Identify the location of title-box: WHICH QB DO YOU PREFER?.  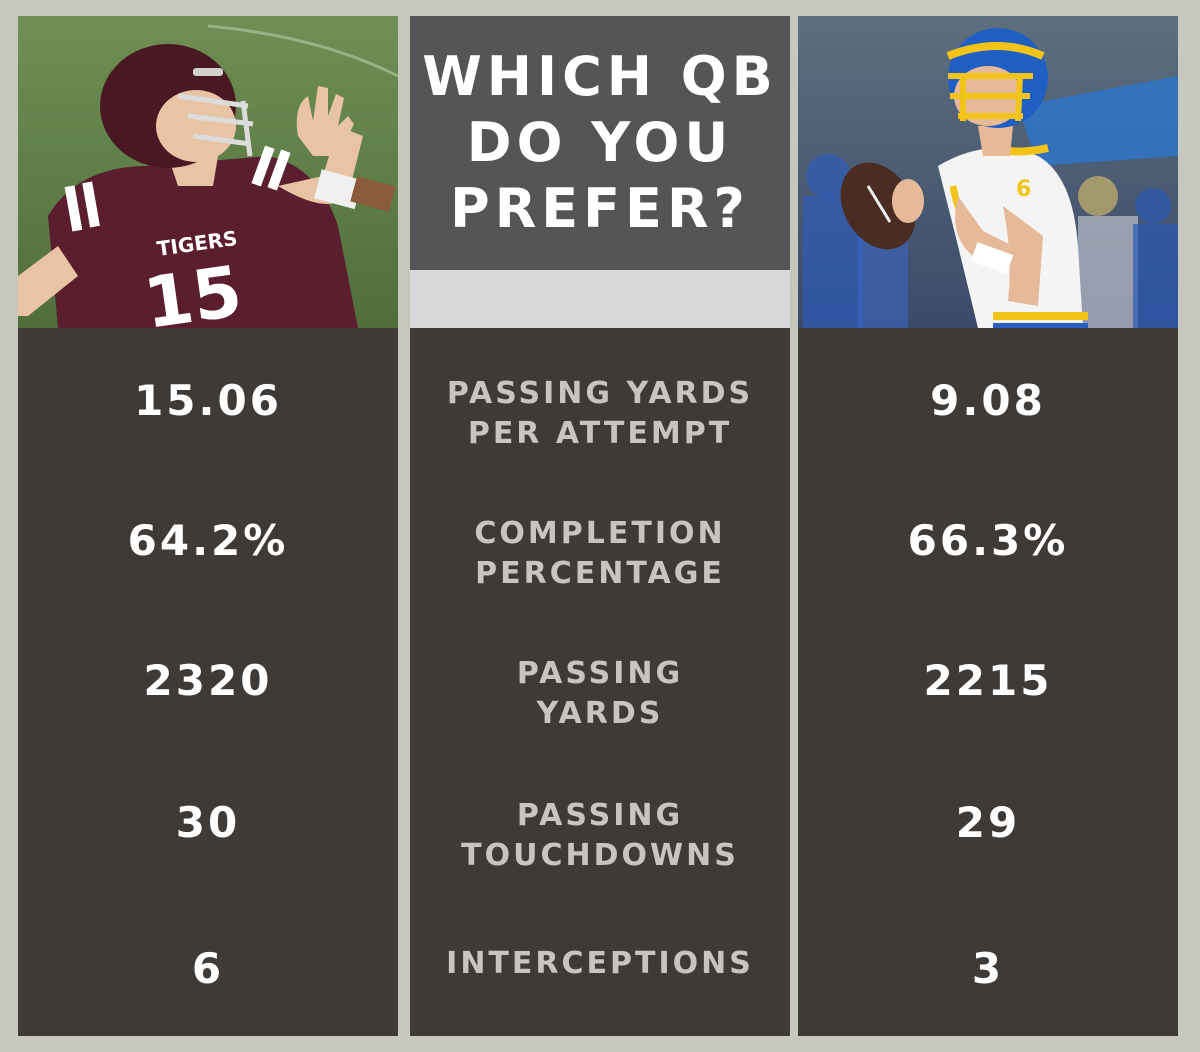
(600, 143).